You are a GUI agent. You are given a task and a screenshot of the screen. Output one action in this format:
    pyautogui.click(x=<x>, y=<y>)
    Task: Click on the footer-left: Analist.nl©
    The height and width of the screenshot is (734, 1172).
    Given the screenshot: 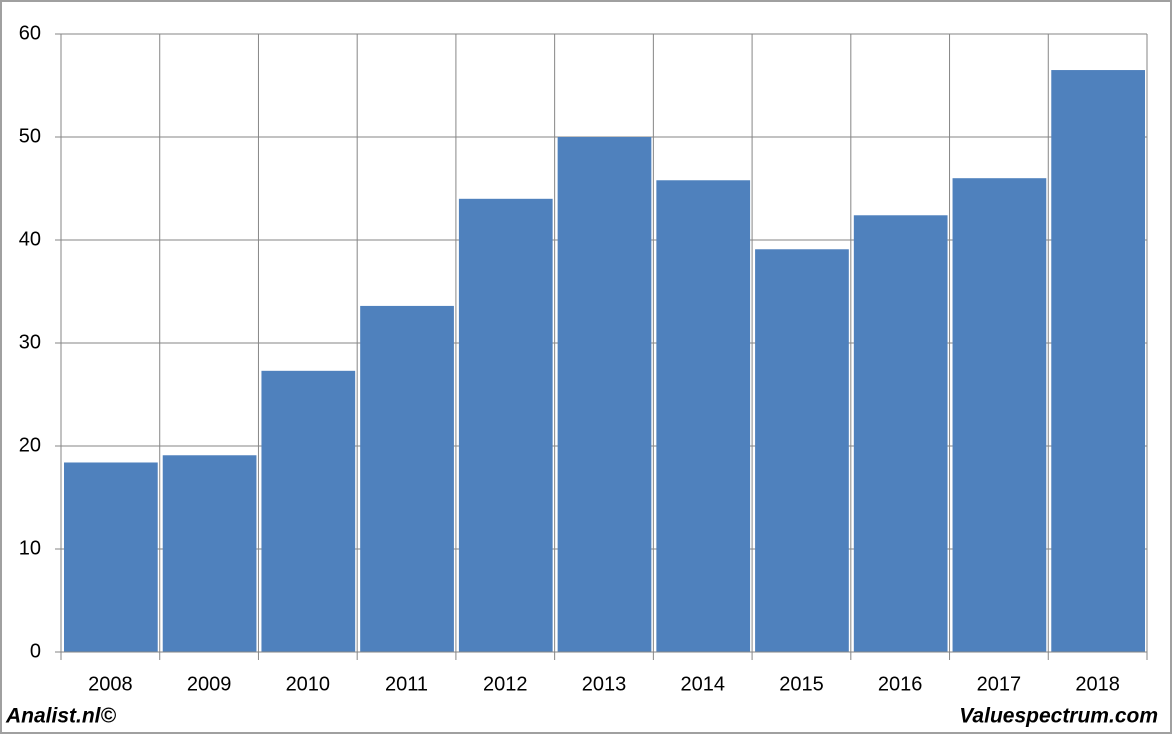 What is the action you would take?
    pyautogui.click(x=61, y=716)
    